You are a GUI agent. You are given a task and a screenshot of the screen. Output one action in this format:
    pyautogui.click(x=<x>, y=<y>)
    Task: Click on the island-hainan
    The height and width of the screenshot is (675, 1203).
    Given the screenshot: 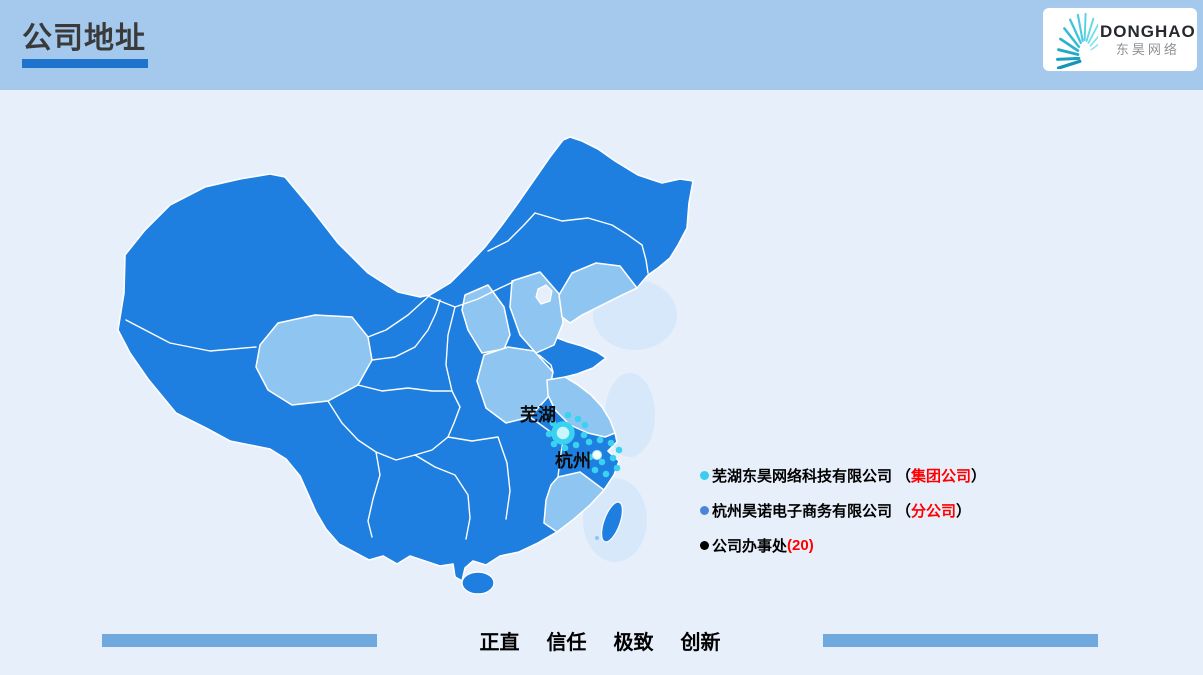 What is the action you would take?
    pyautogui.click(x=478, y=583)
    